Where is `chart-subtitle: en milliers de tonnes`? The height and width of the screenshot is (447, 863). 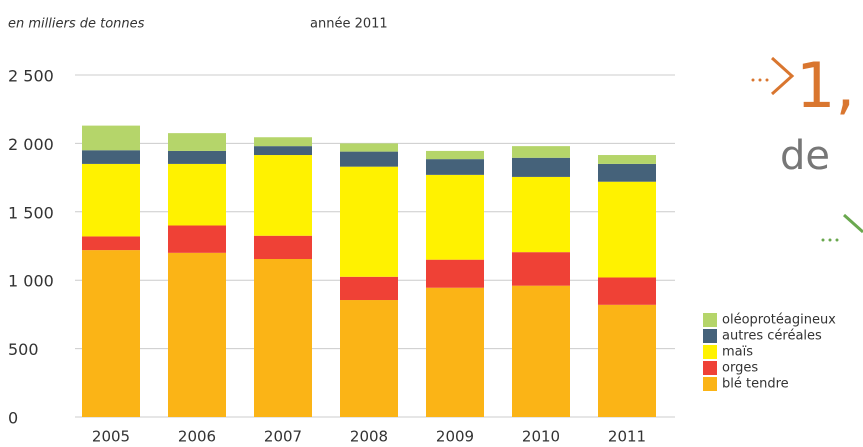
chart-subtitle: en milliers de tonnes is located at coordinates (76, 24).